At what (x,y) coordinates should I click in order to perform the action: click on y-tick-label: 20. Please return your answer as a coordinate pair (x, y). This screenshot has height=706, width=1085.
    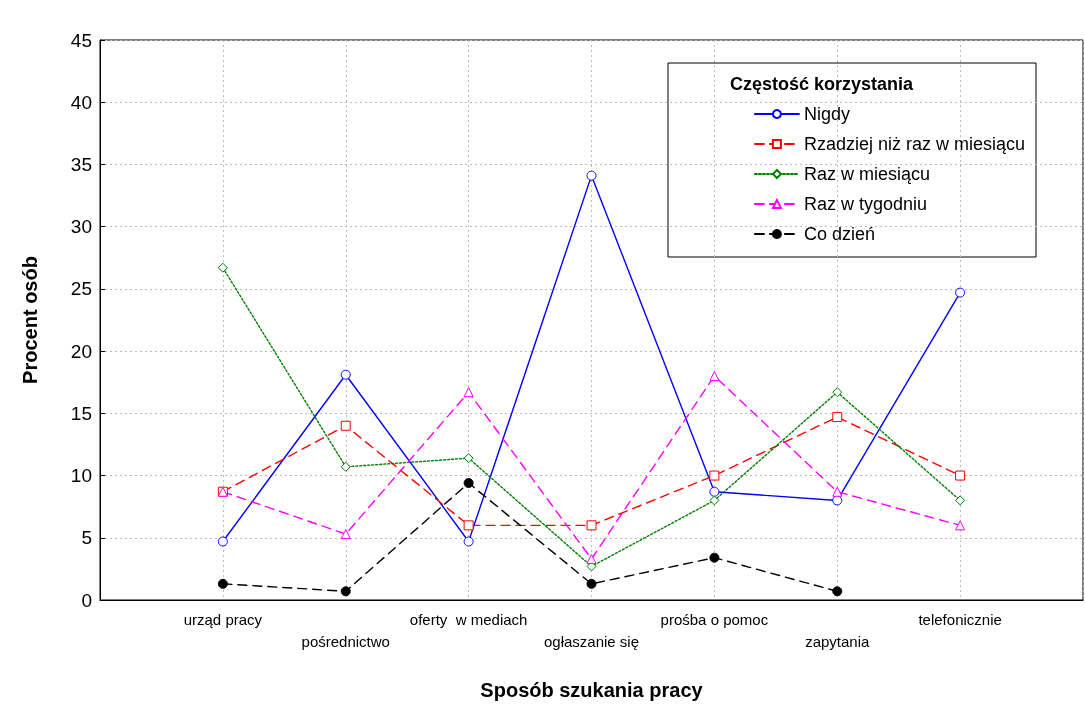
    Looking at the image, I should click on (81, 351).